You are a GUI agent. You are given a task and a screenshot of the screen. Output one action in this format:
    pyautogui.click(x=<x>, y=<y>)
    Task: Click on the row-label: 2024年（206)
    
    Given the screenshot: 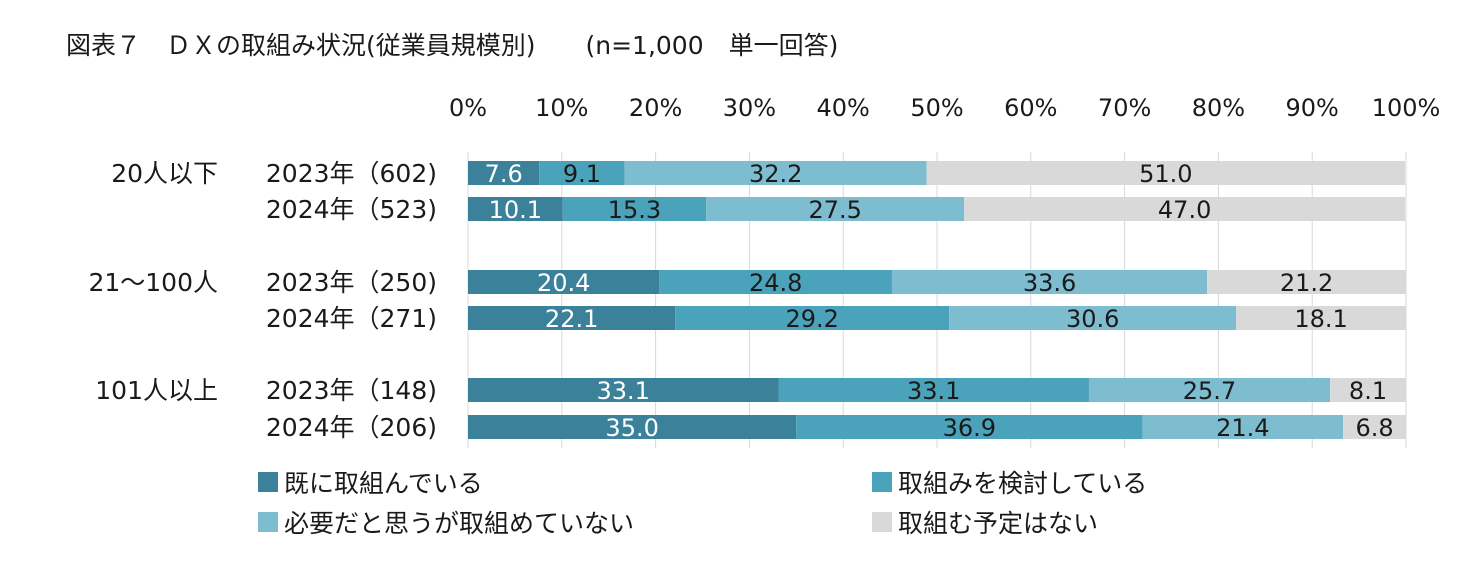 What is the action you would take?
    pyautogui.click(x=351, y=427)
    